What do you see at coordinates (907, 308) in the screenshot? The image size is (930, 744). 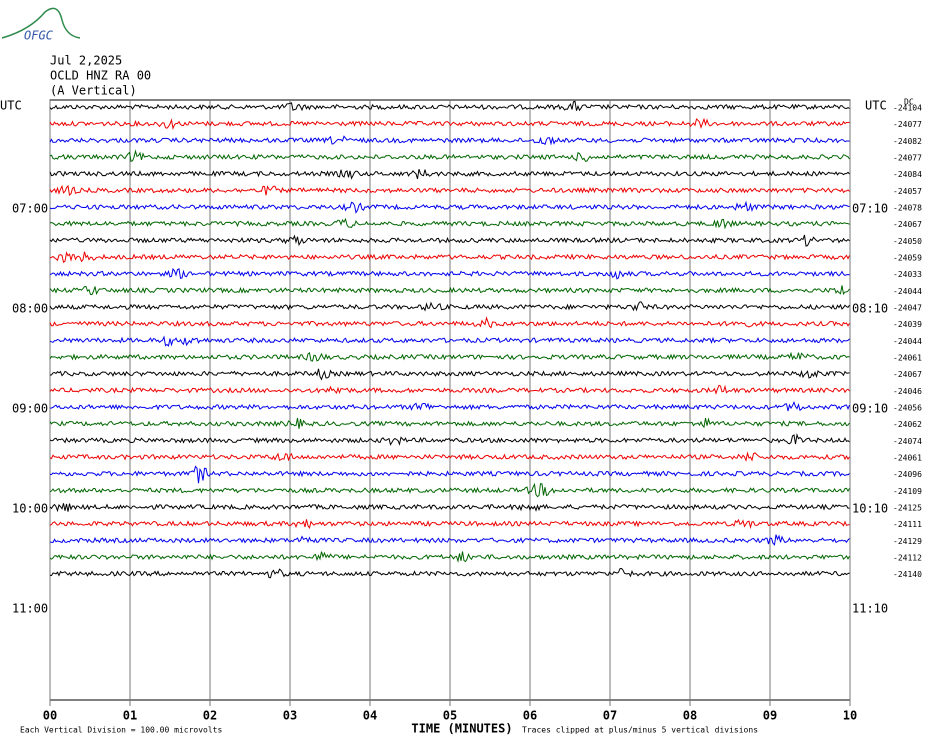 I see `dc-offset: -24047` at bounding box center [907, 308].